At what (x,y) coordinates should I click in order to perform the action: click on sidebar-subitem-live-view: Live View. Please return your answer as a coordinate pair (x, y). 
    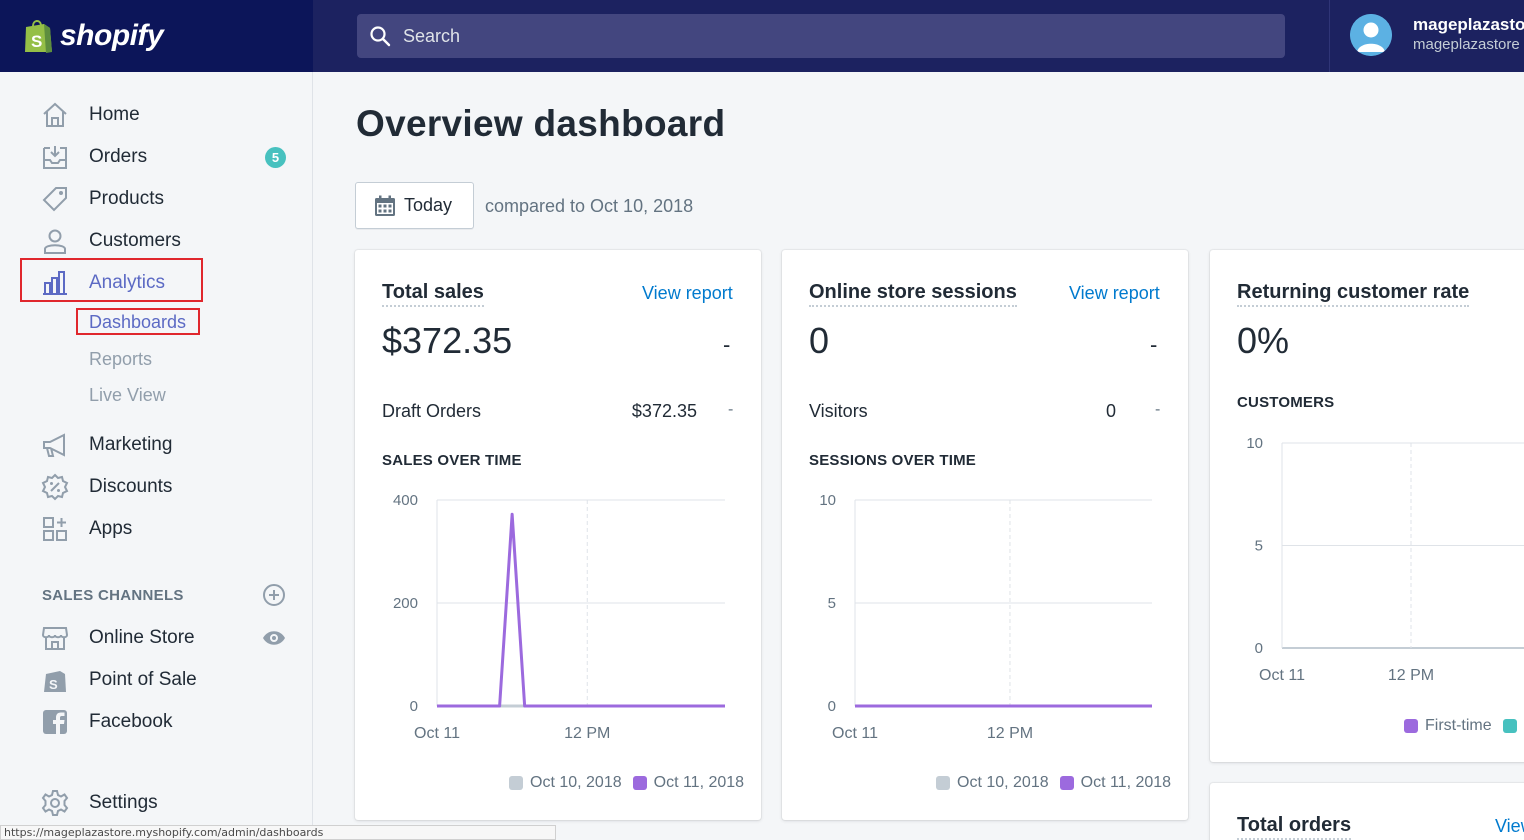
    Looking at the image, I should click on (127, 395).